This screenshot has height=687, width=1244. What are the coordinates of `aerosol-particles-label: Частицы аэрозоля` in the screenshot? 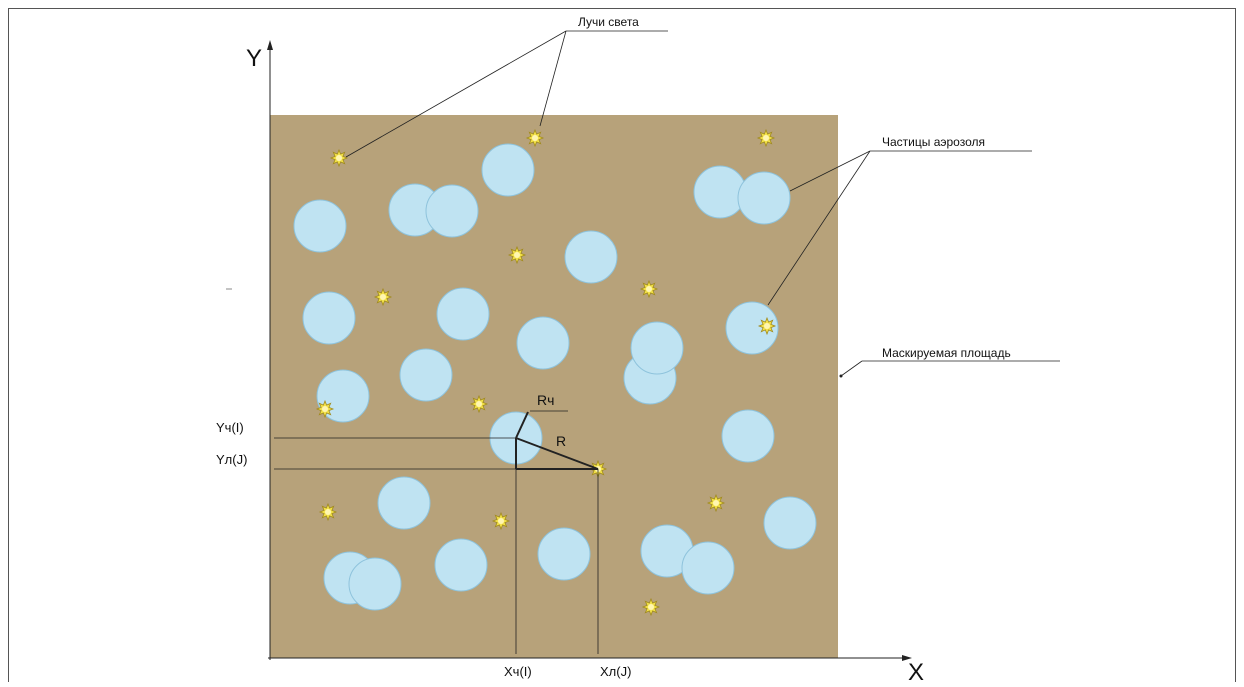 It's located at (933, 142).